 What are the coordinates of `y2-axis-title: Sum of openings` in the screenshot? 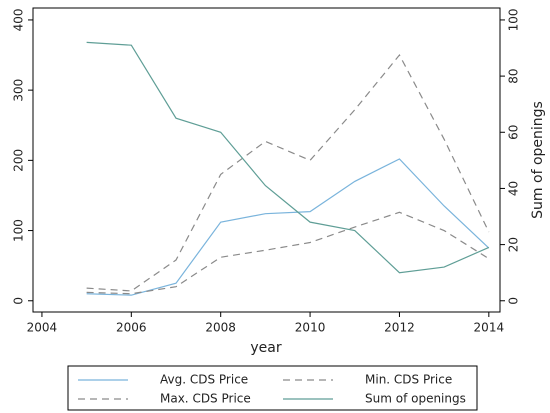 It's located at (538, 160).